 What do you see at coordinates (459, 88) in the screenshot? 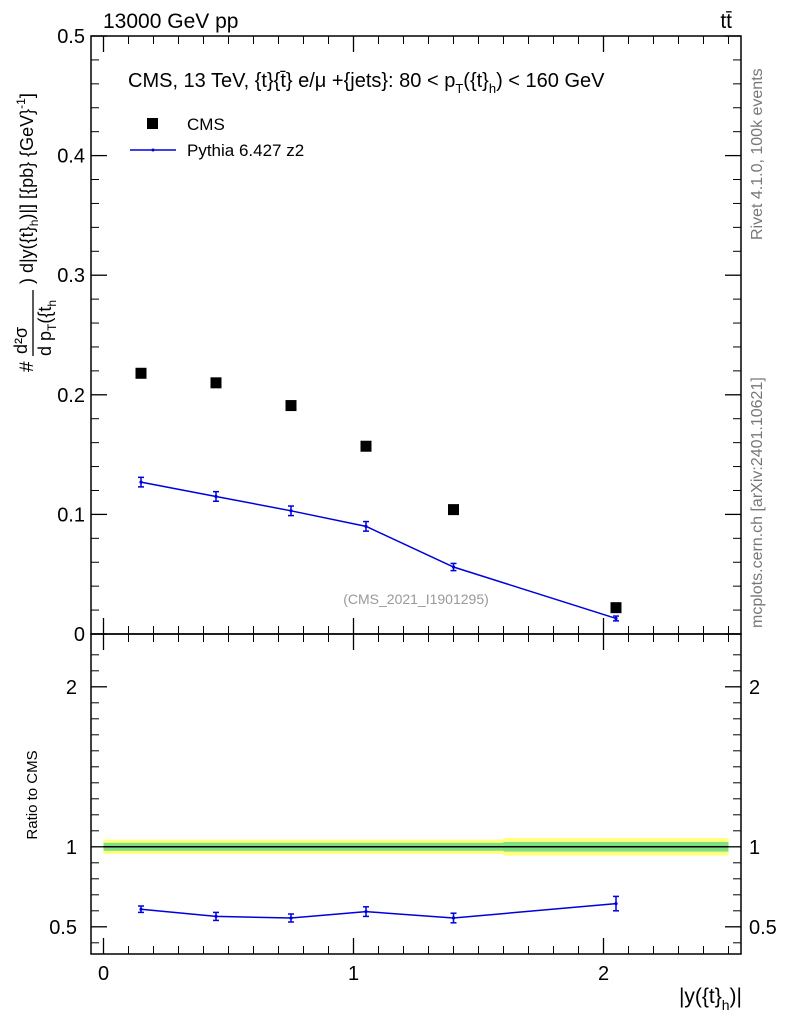
I see `title-sub-t: T` at bounding box center [459, 88].